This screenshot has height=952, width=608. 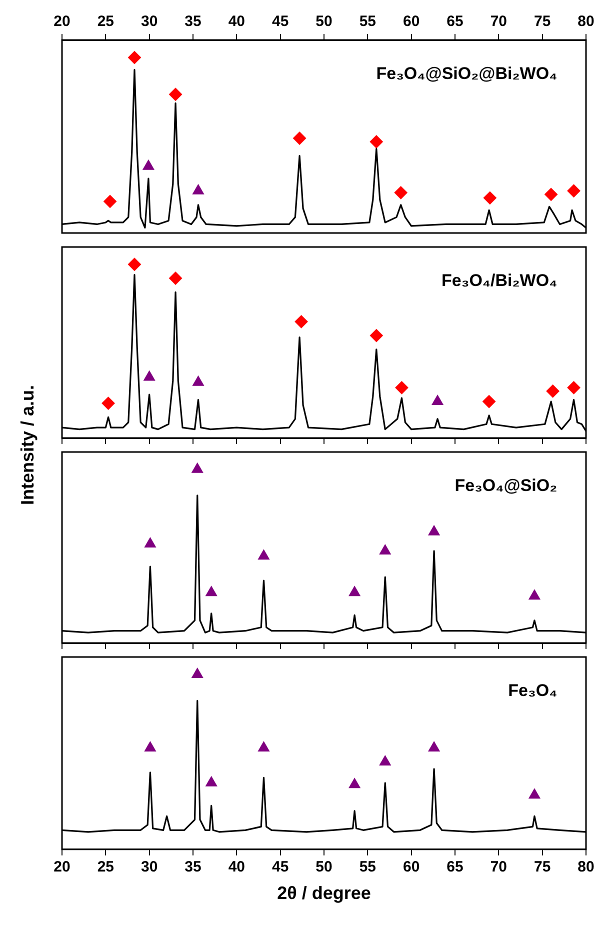 I want to click on text: Fe₃O₄, so click(x=533, y=690).